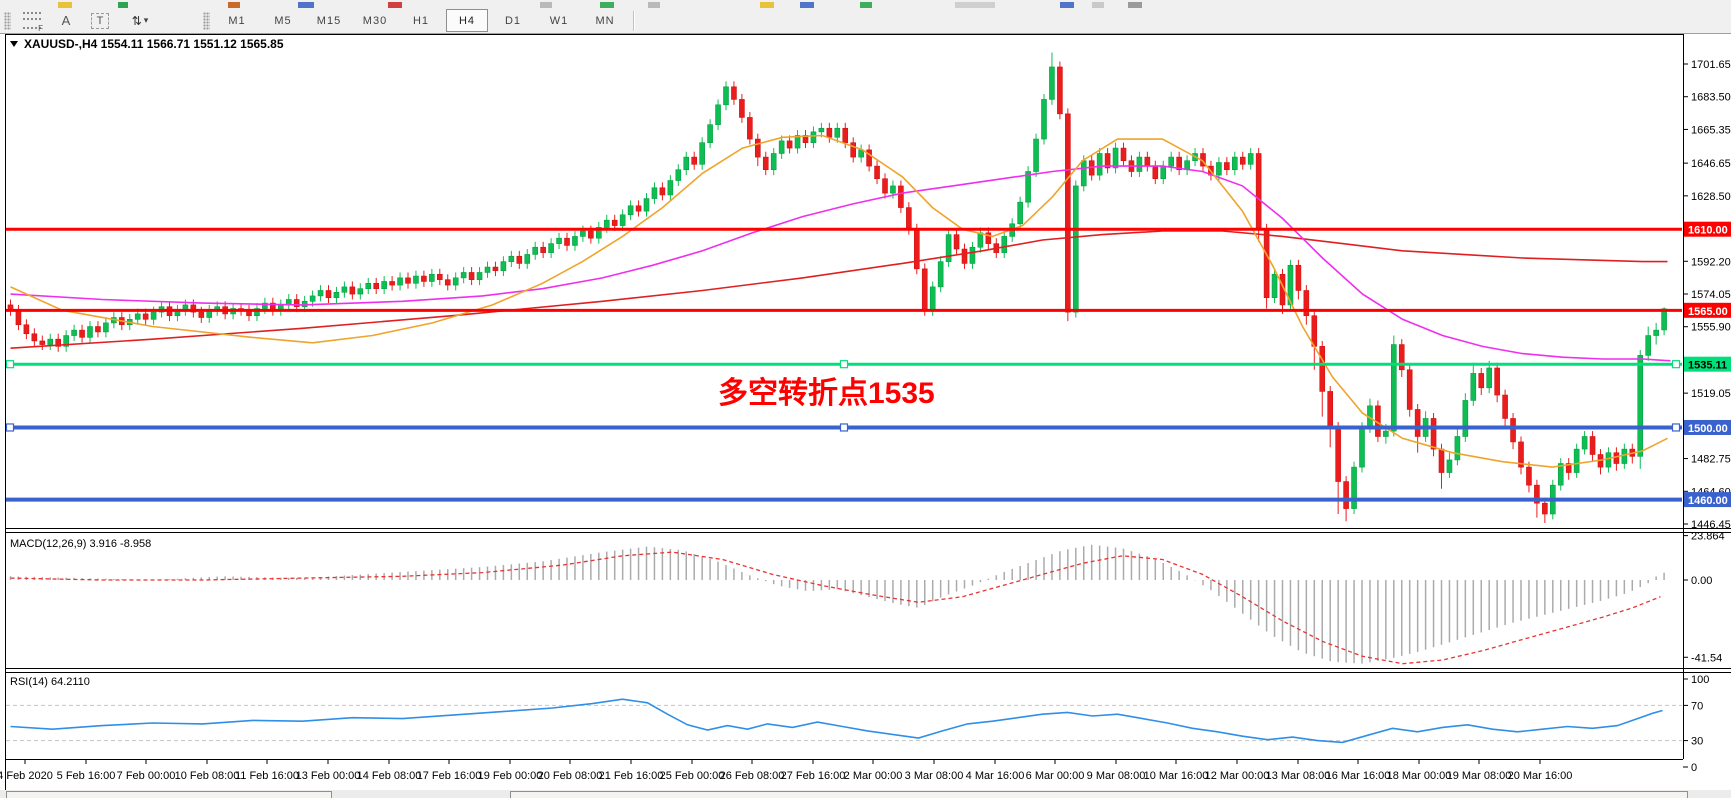 This screenshot has width=1731, height=798. What do you see at coordinates (1707, 229) in the screenshot?
I see `price-badge` at bounding box center [1707, 229].